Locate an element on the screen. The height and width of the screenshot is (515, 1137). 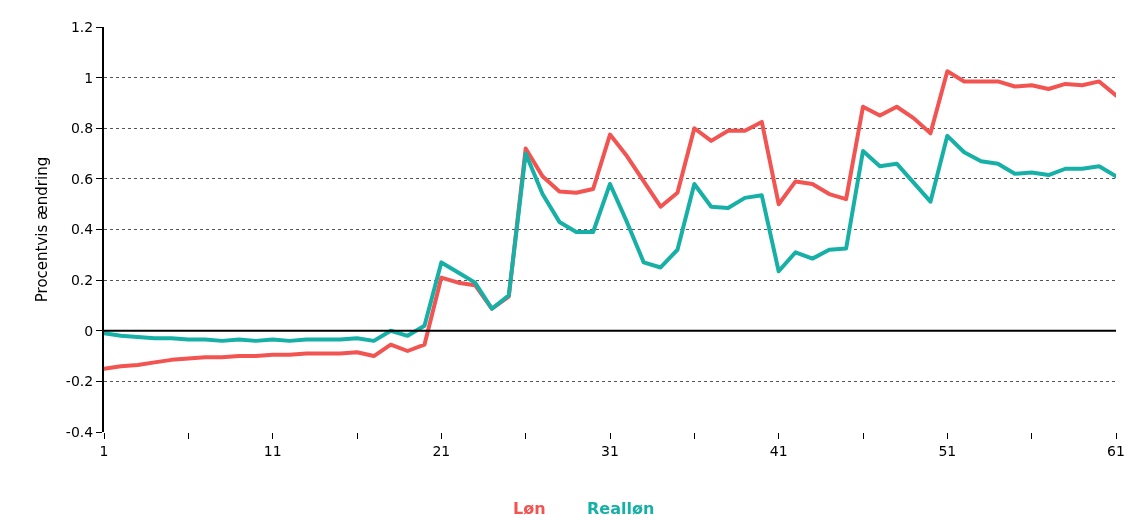
y-tick-label: 0 is located at coordinates (89, 330).